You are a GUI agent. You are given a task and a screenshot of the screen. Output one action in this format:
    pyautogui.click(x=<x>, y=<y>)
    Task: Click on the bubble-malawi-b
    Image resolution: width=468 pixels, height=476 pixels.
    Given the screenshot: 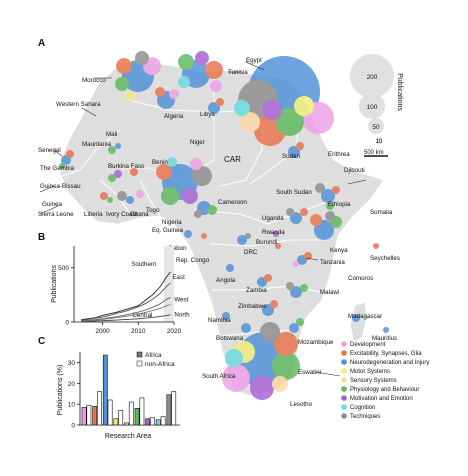 What is the action you would take?
    pyautogui.click(x=304, y=288)
    